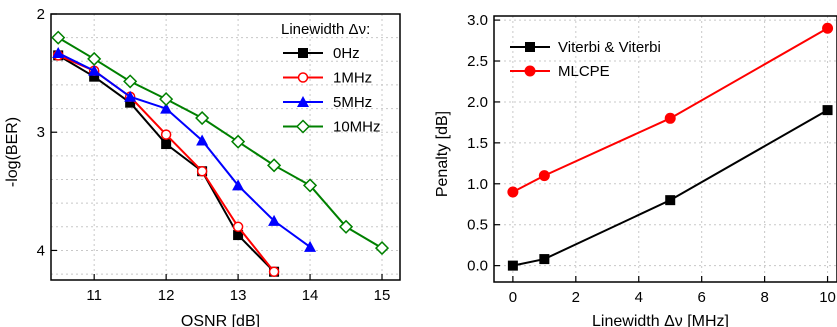 The width and height of the screenshot is (837, 327). I want to click on y-axis-label: Penalty [dB], so click(442, 154).